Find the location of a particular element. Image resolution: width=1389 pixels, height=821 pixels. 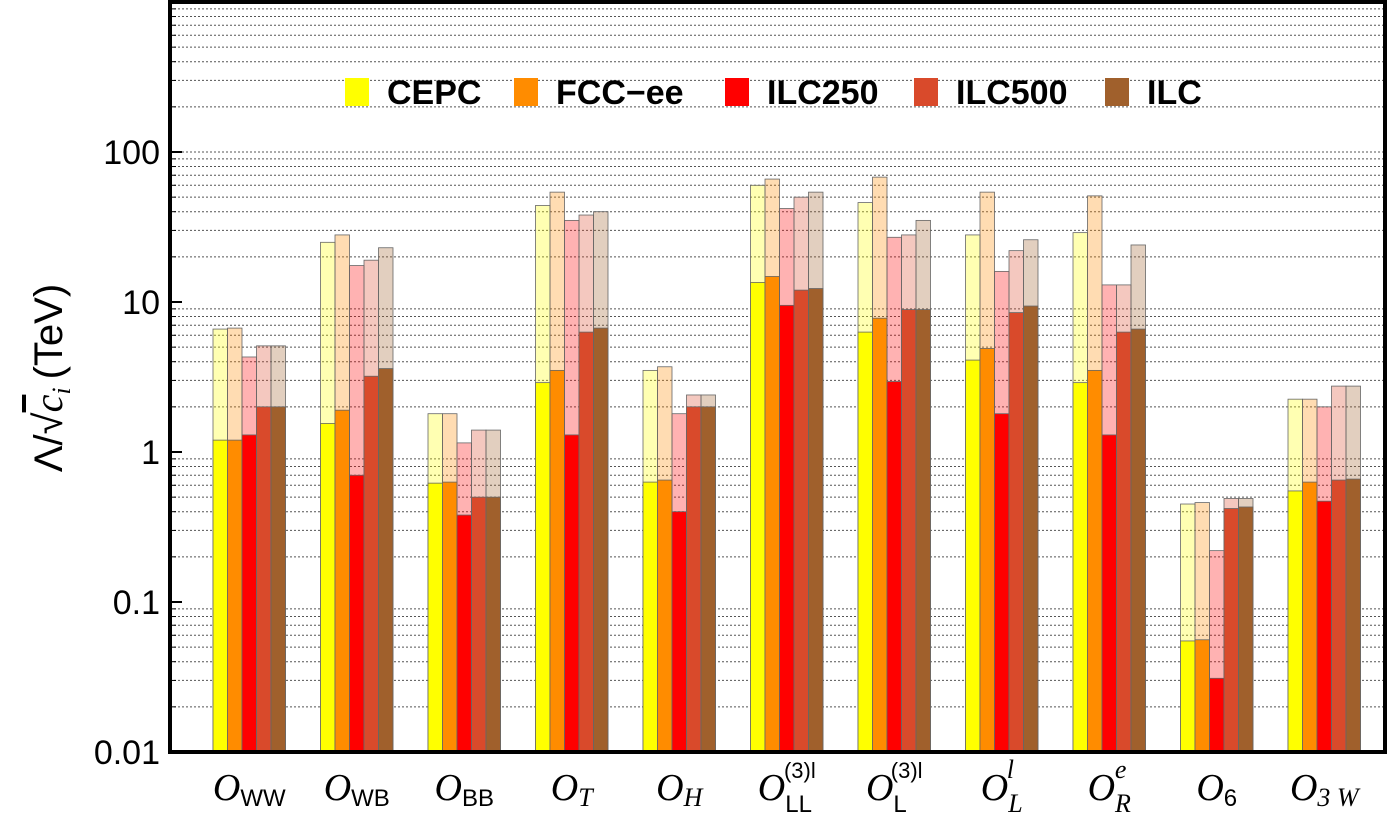

category-label: OL (3)l is located at coordinates (894, 788).